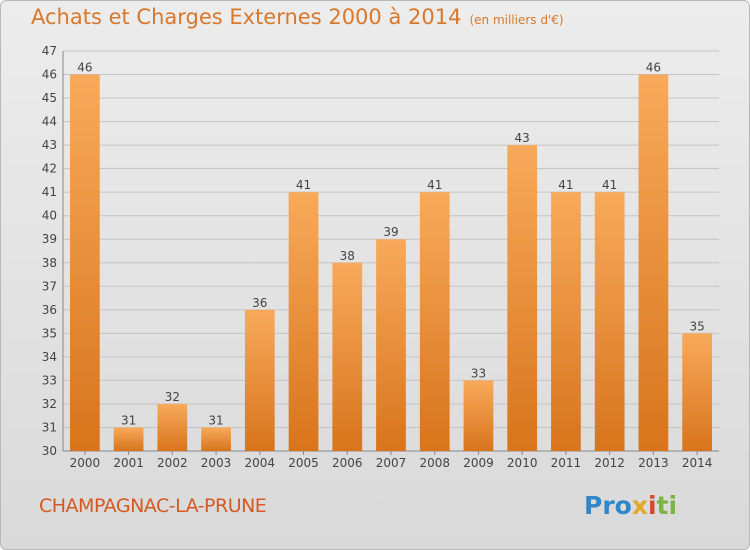 The image size is (750, 550). I want to click on x-tick-label: 2005, so click(303, 463).